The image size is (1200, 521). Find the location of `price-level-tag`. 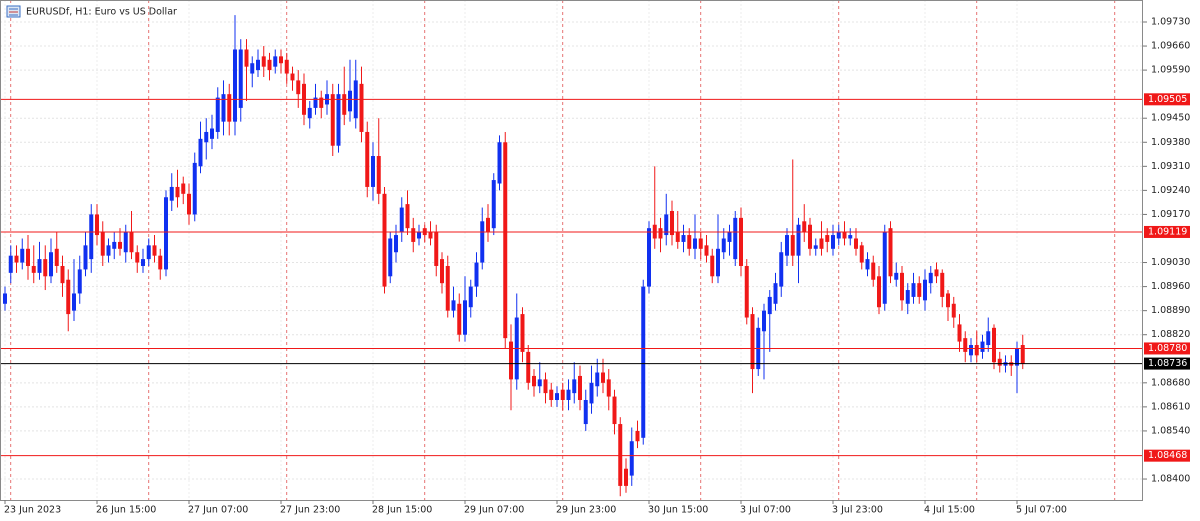

price-level-tag is located at coordinates (1167, 363).